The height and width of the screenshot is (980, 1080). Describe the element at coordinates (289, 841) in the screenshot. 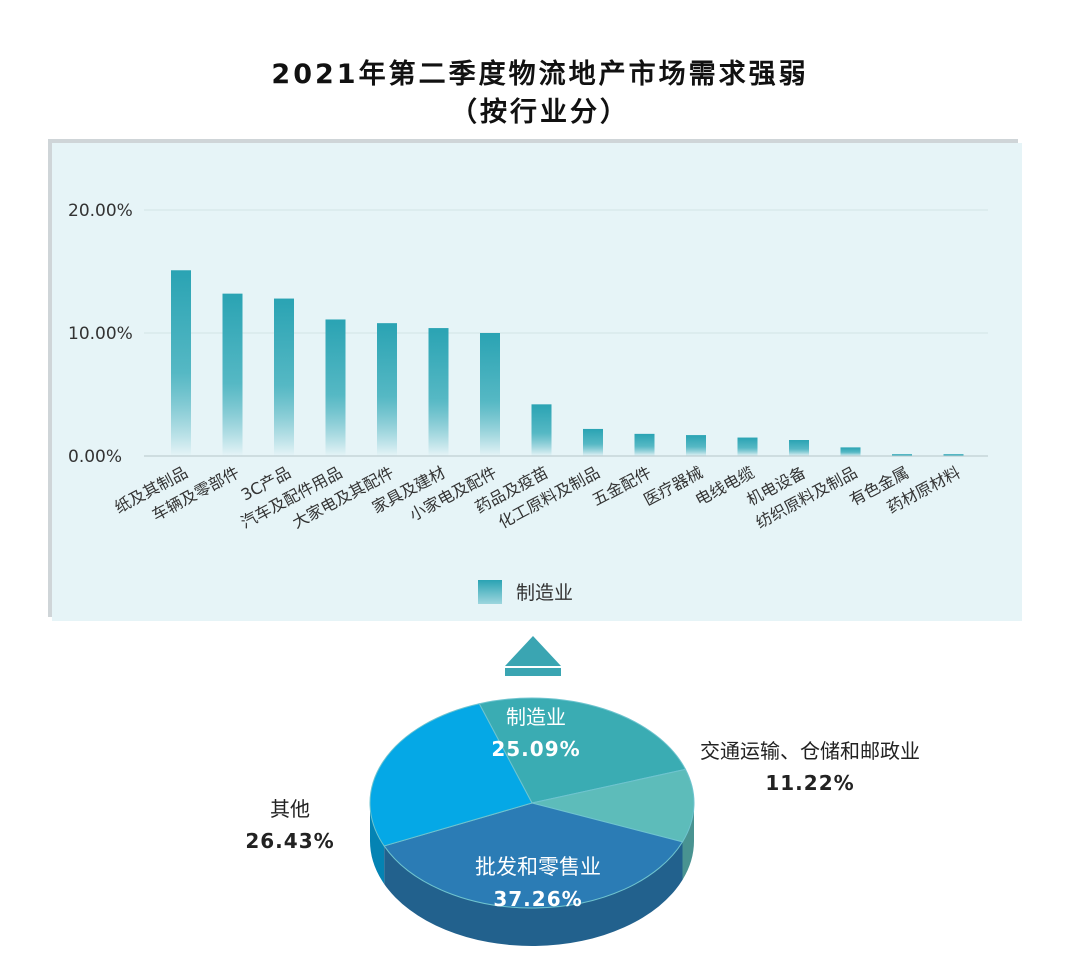

I see `pie-value-label: 26.43%` at that location.